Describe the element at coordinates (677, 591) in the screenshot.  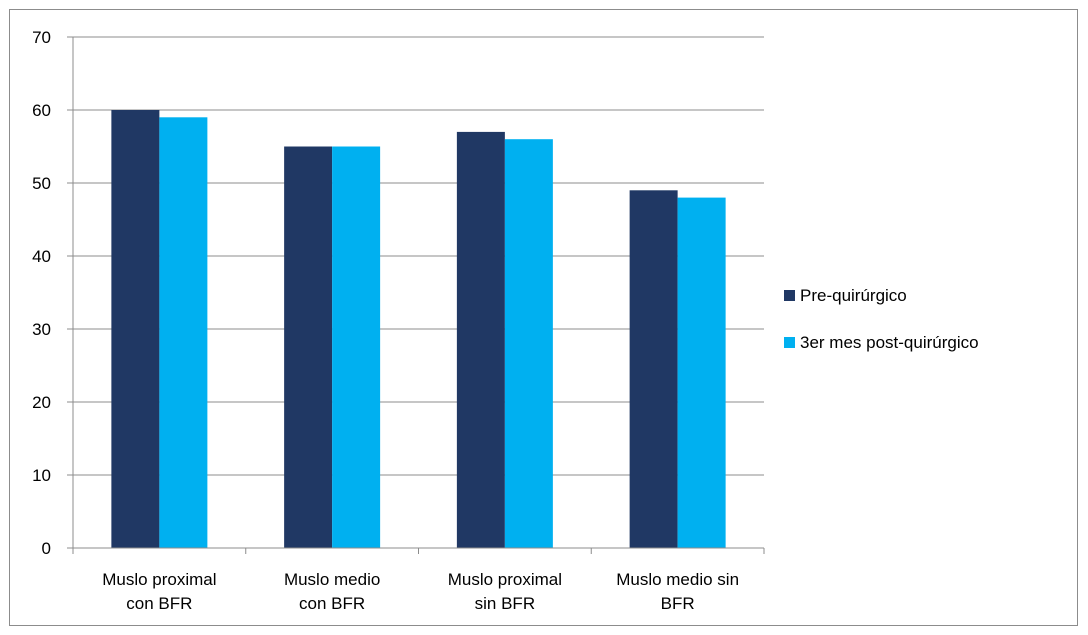
I see `x-tick-label: Muslo medio sin BFR` at that location.